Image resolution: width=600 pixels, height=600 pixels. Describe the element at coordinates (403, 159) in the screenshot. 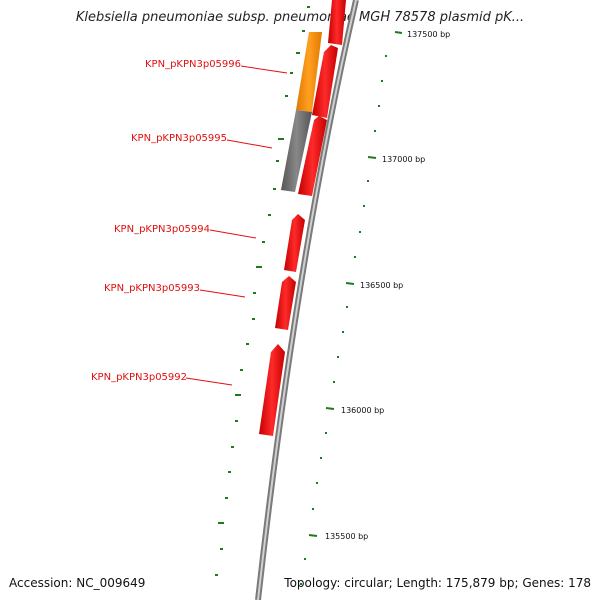

I see `tick-label-137000: 137000 bp` at that location.